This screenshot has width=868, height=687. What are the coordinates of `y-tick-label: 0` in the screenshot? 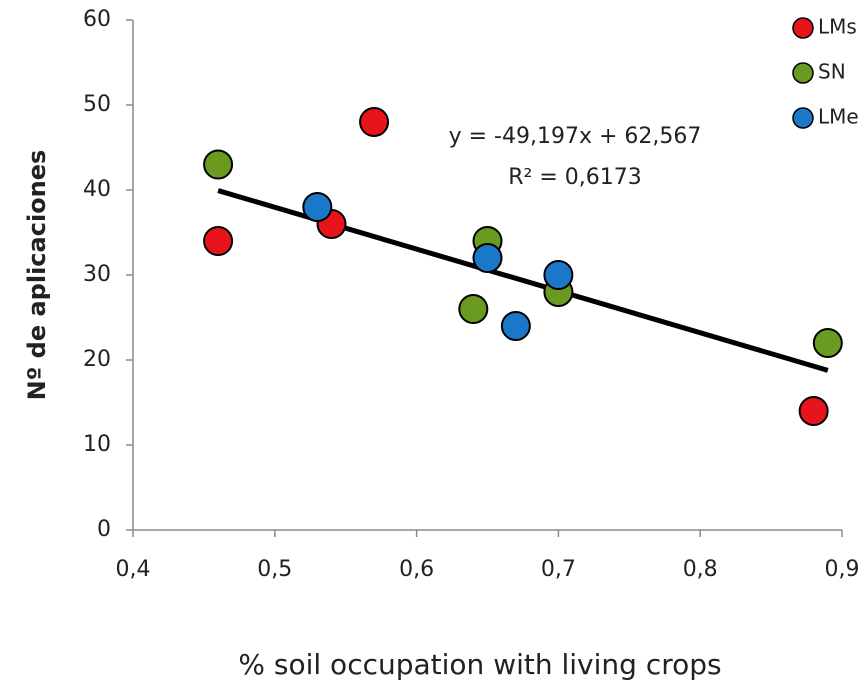 It's located at (104, 529).